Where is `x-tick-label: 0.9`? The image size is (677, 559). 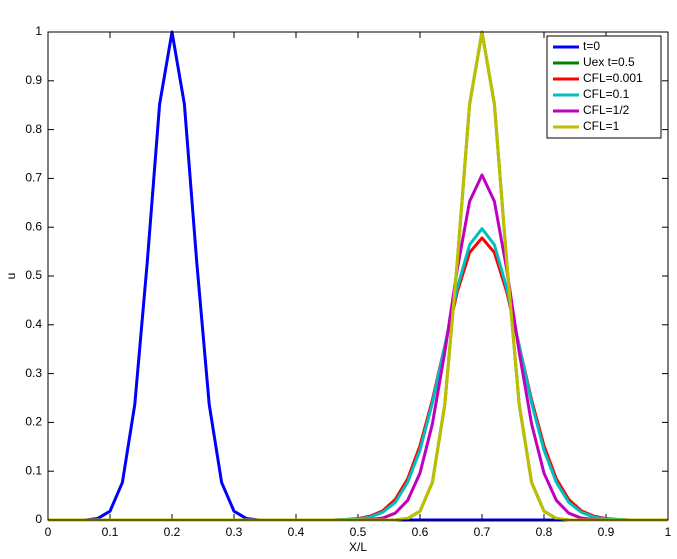
x-tick-label: 0.9 is located at coordinates (606, 532).